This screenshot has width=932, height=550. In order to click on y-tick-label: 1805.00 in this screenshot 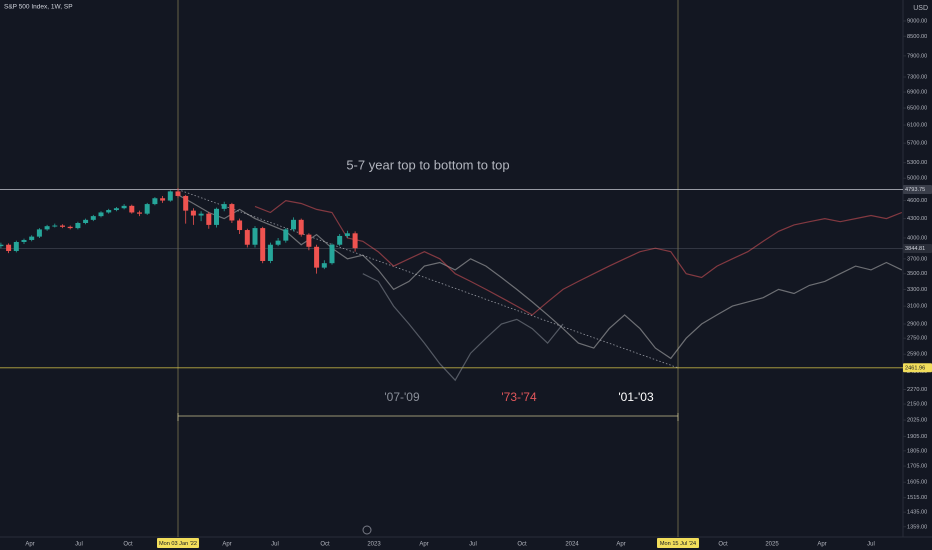, I will do `click(917, 451)`.